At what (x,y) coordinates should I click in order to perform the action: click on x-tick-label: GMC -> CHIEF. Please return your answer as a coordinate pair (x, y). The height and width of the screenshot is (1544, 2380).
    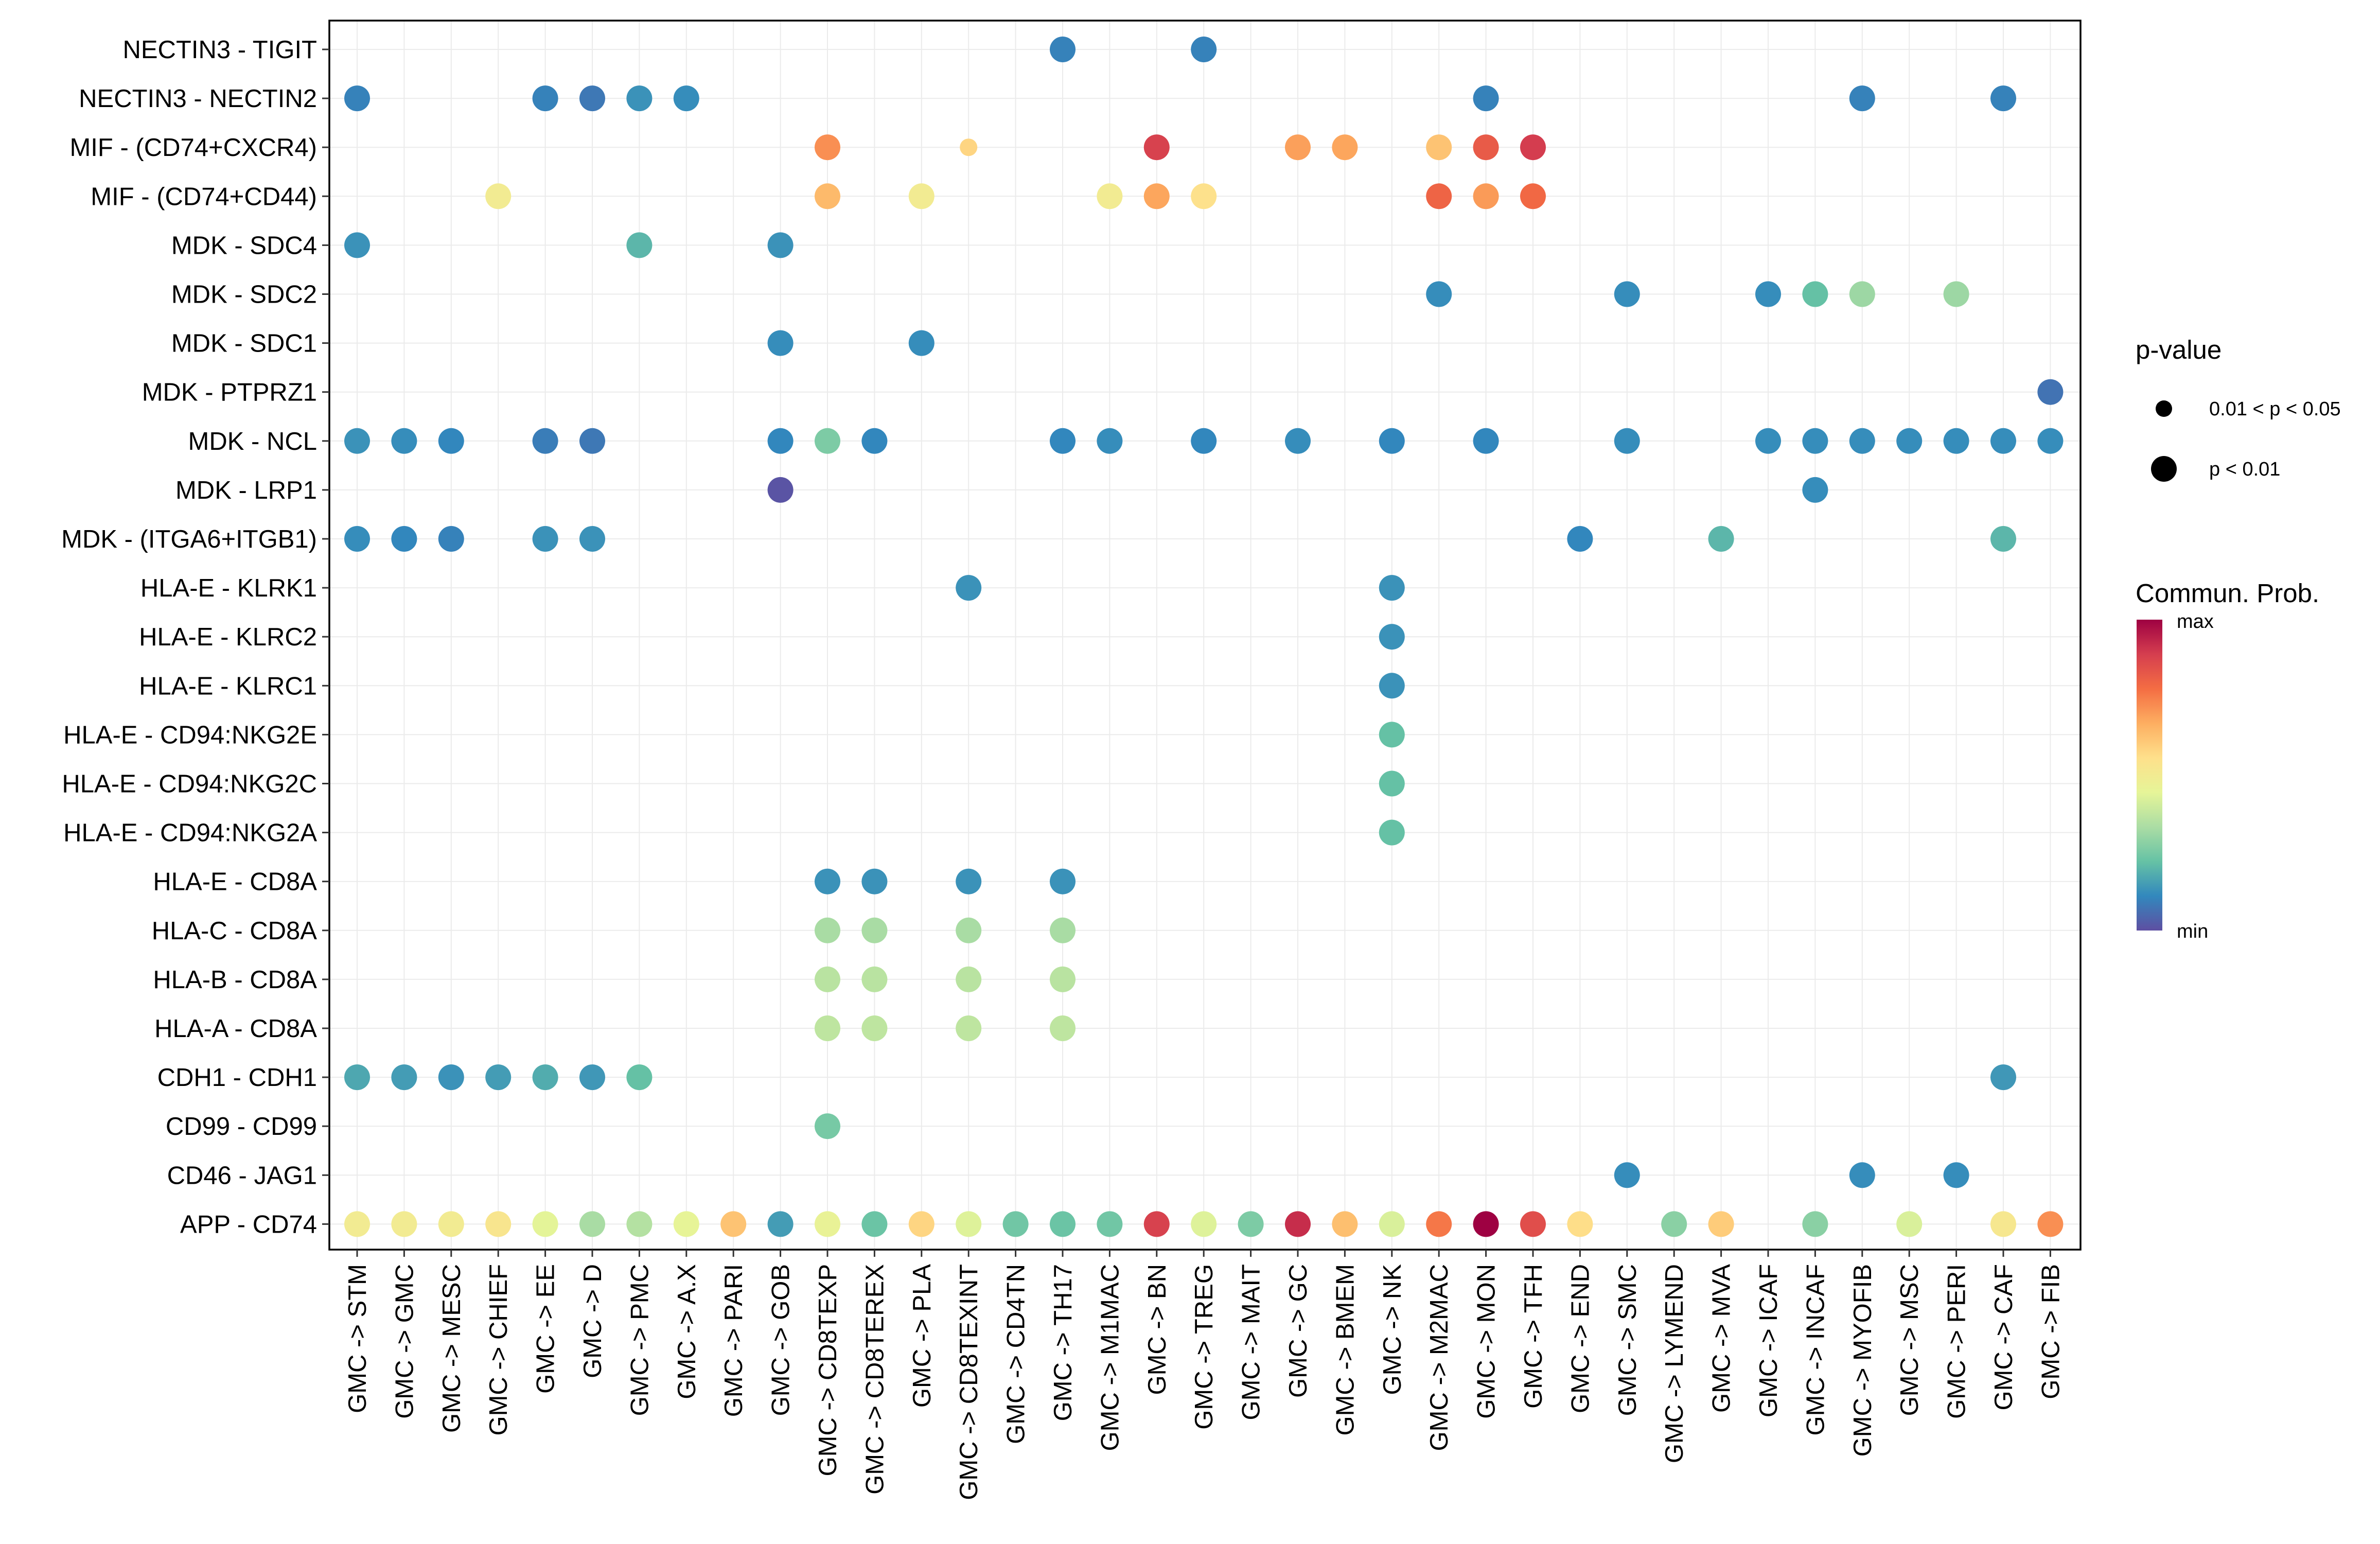
    Looking at the image, I should click on (499, 1349).